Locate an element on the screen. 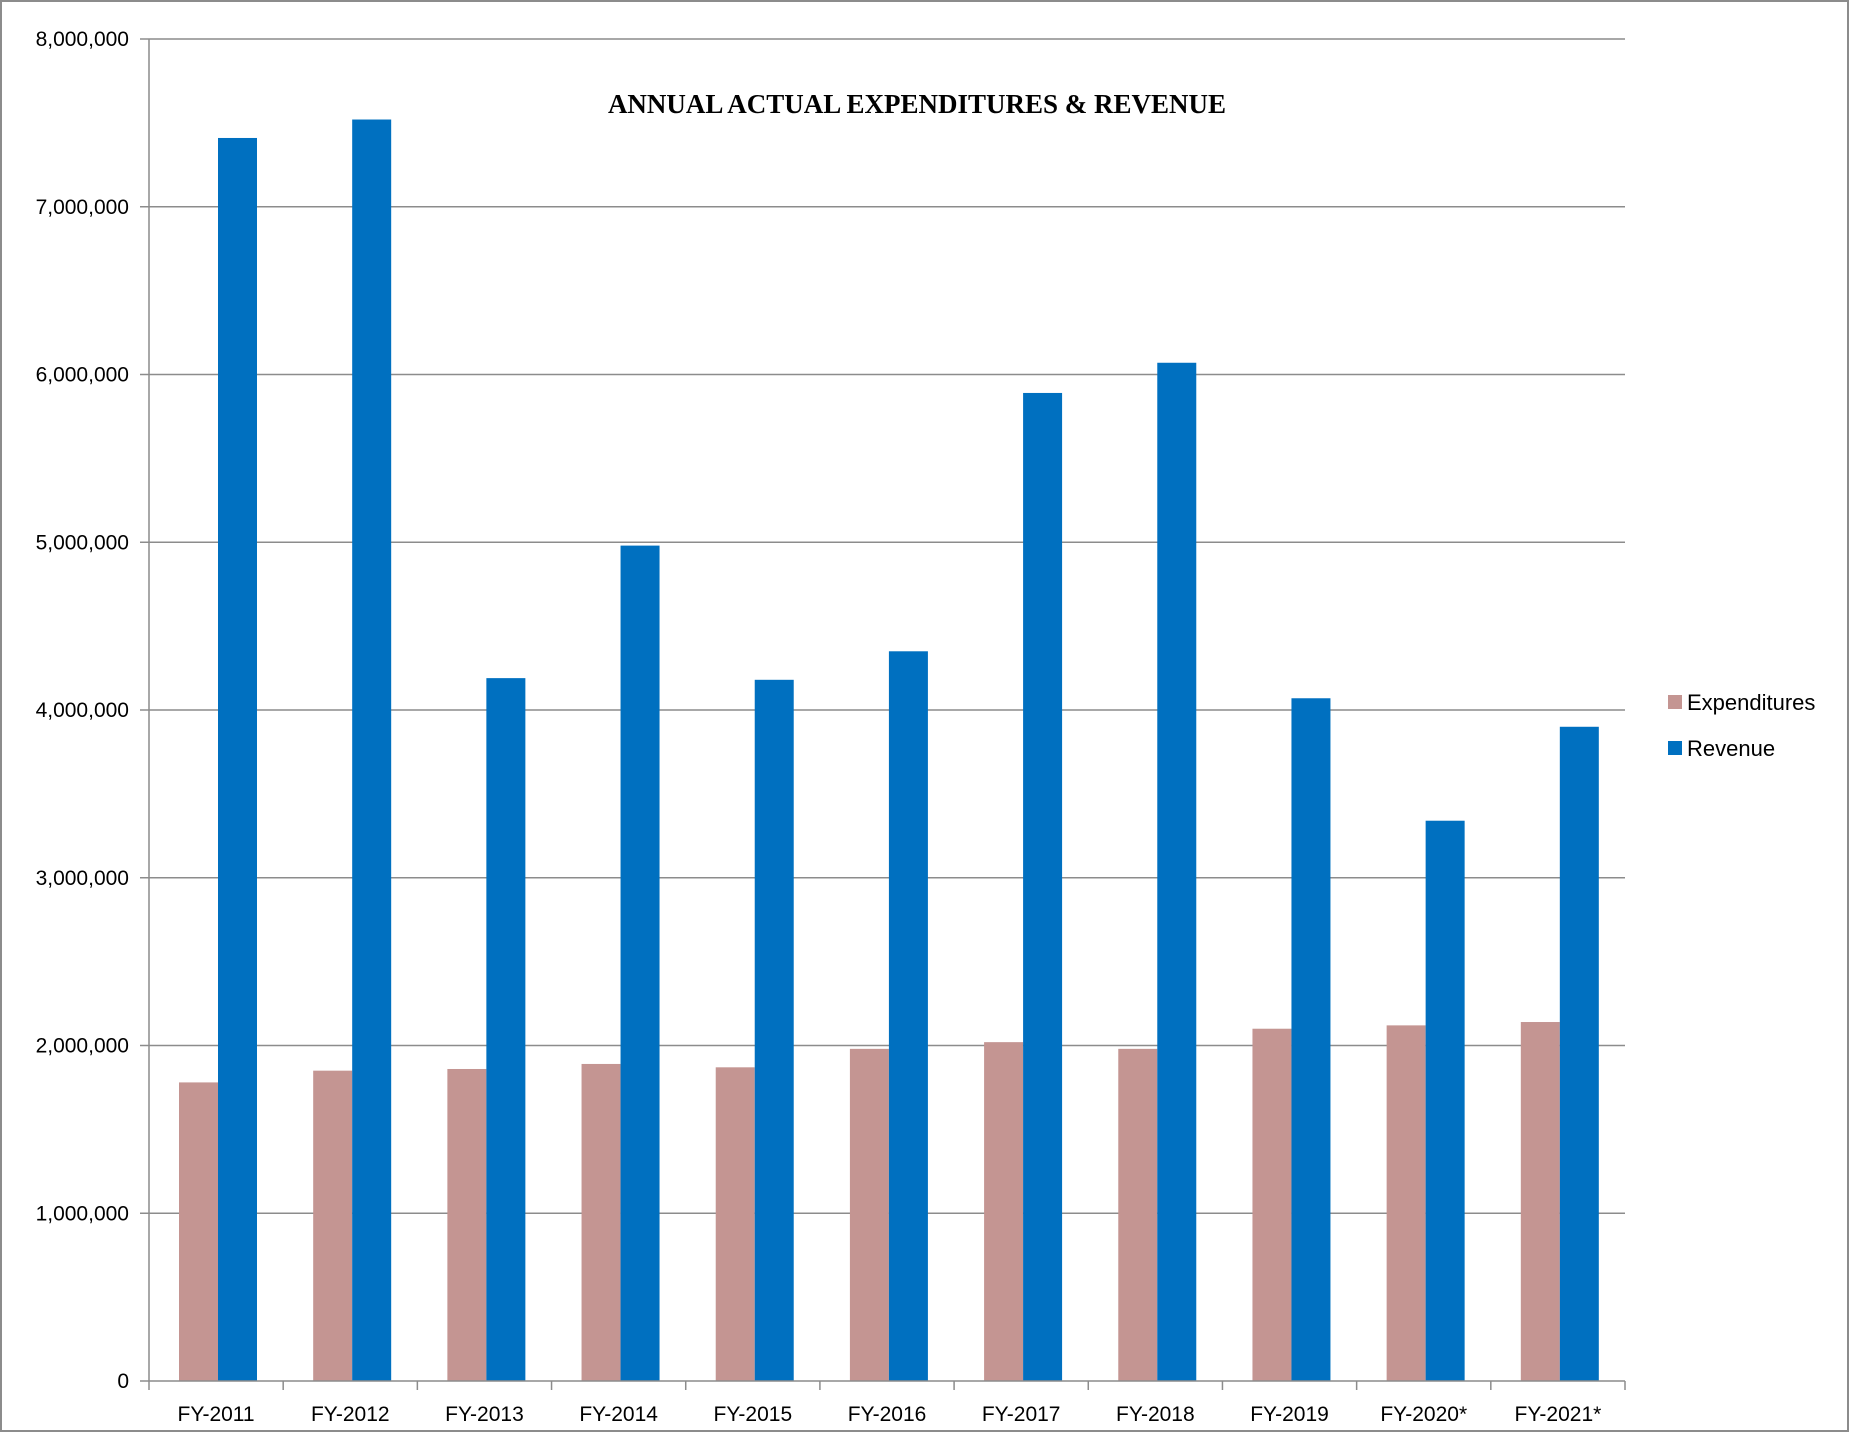 The width and height of the screenshot is (1849, 1434). x-tick-label: FY-2019 is located at coordinates (1289, 1414).